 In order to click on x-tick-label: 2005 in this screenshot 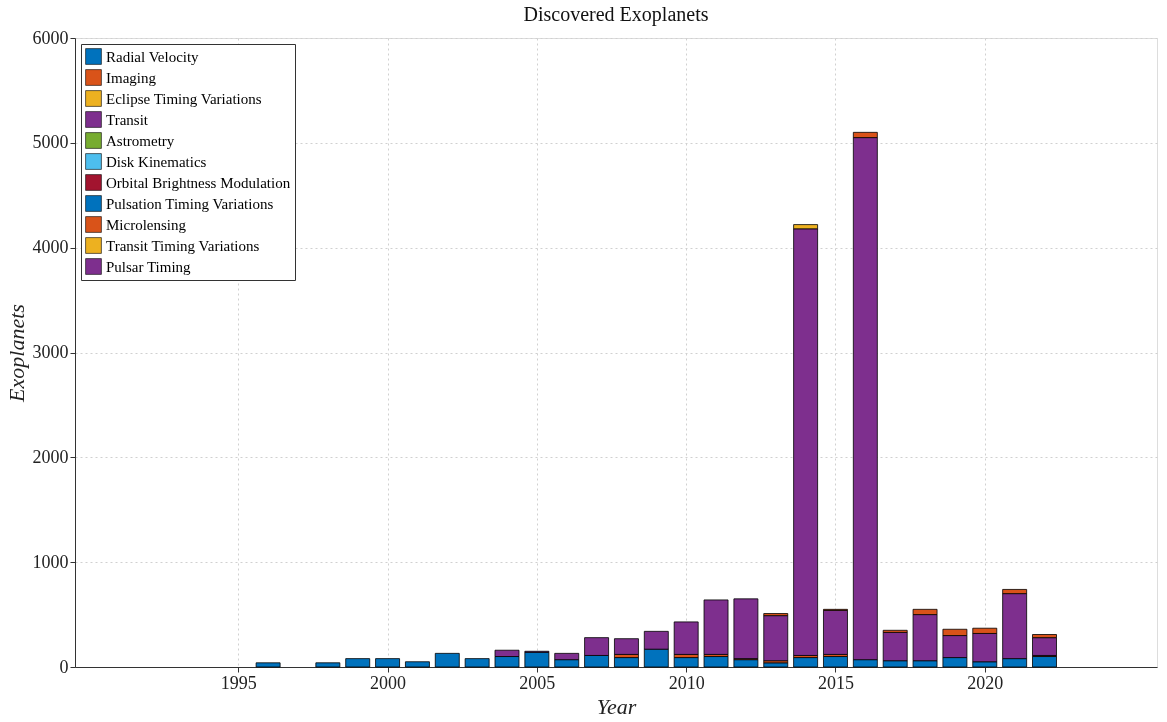, I will do `click(537, 682)`.